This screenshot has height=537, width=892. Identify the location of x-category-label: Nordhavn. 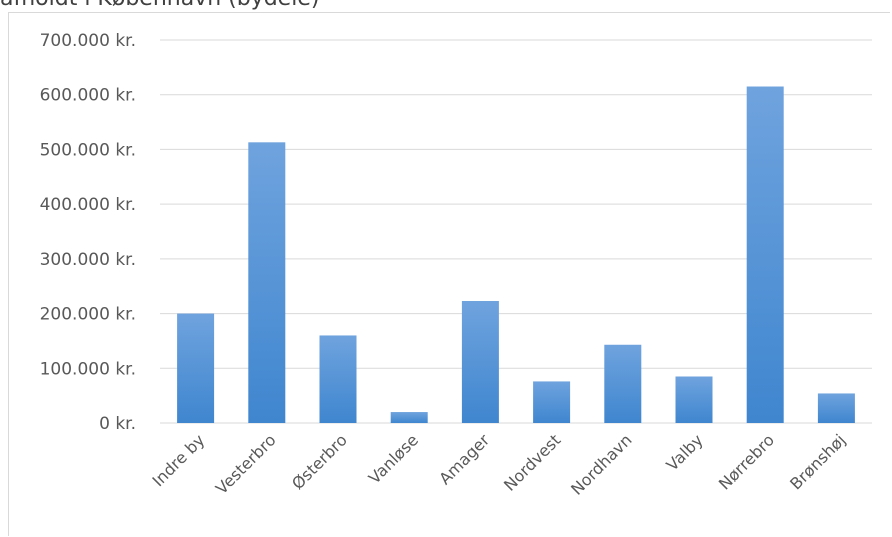
(601, 464).